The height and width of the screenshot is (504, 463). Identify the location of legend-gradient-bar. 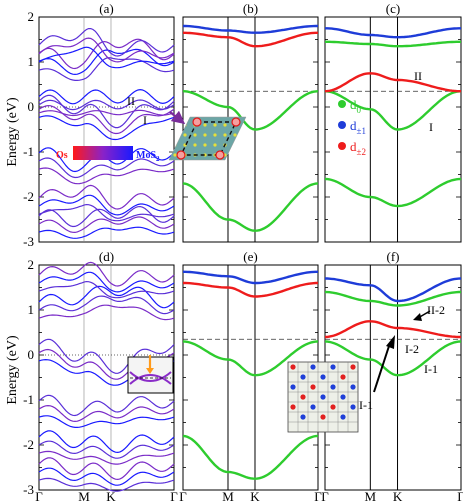
(103, 153).